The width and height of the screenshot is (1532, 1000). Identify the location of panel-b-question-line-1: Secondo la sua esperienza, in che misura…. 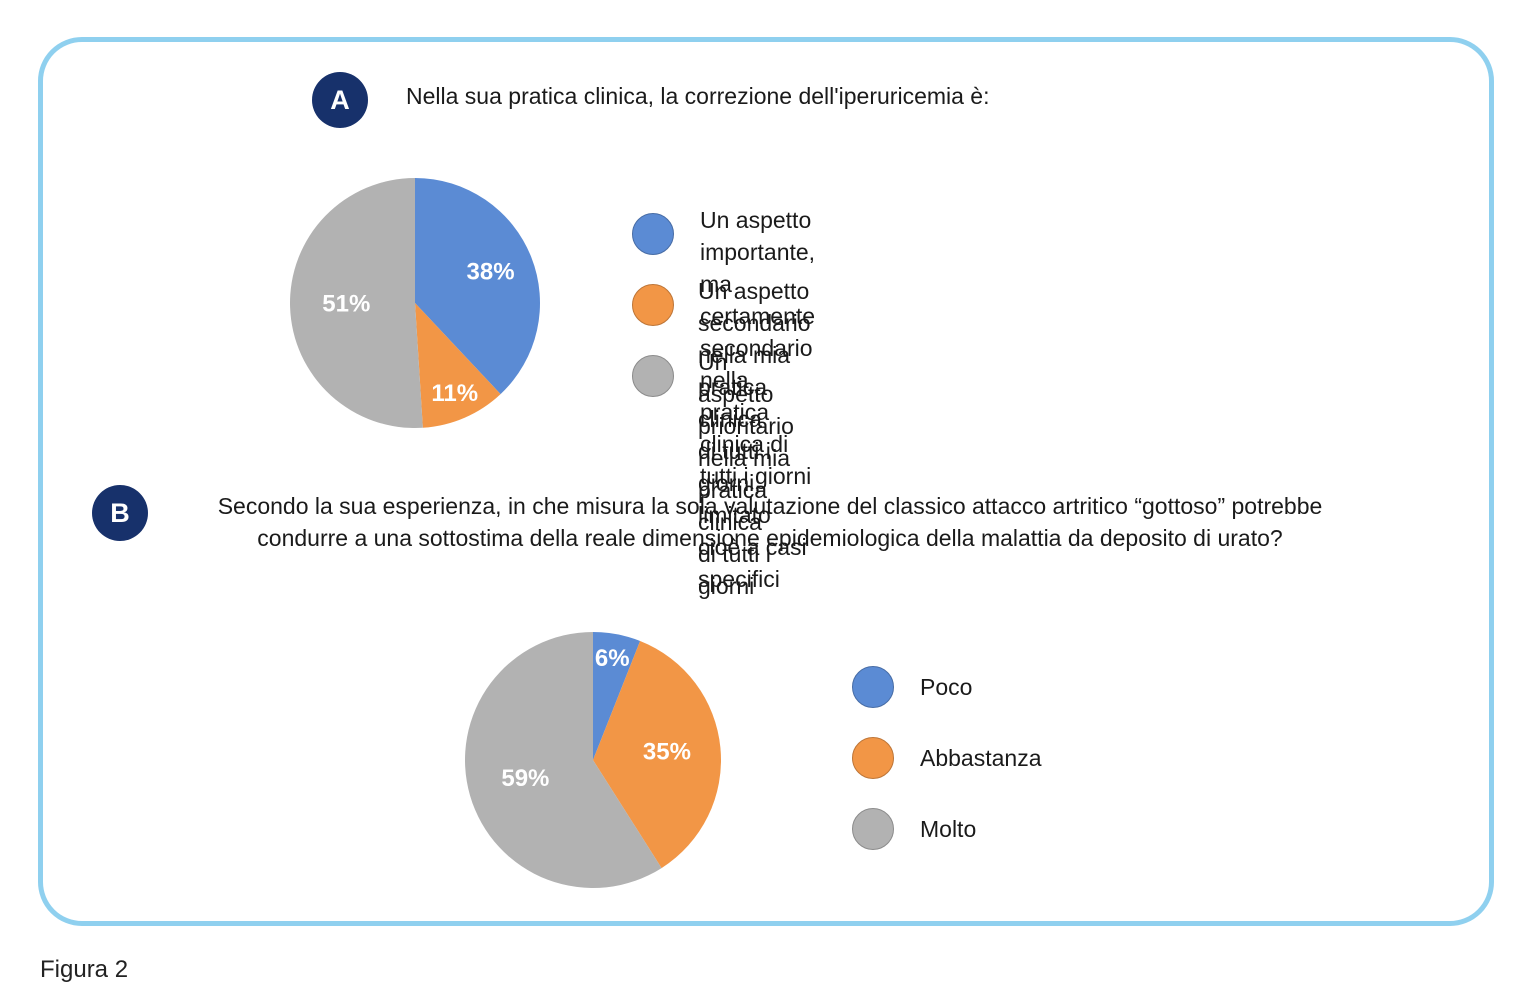
(770, 506).